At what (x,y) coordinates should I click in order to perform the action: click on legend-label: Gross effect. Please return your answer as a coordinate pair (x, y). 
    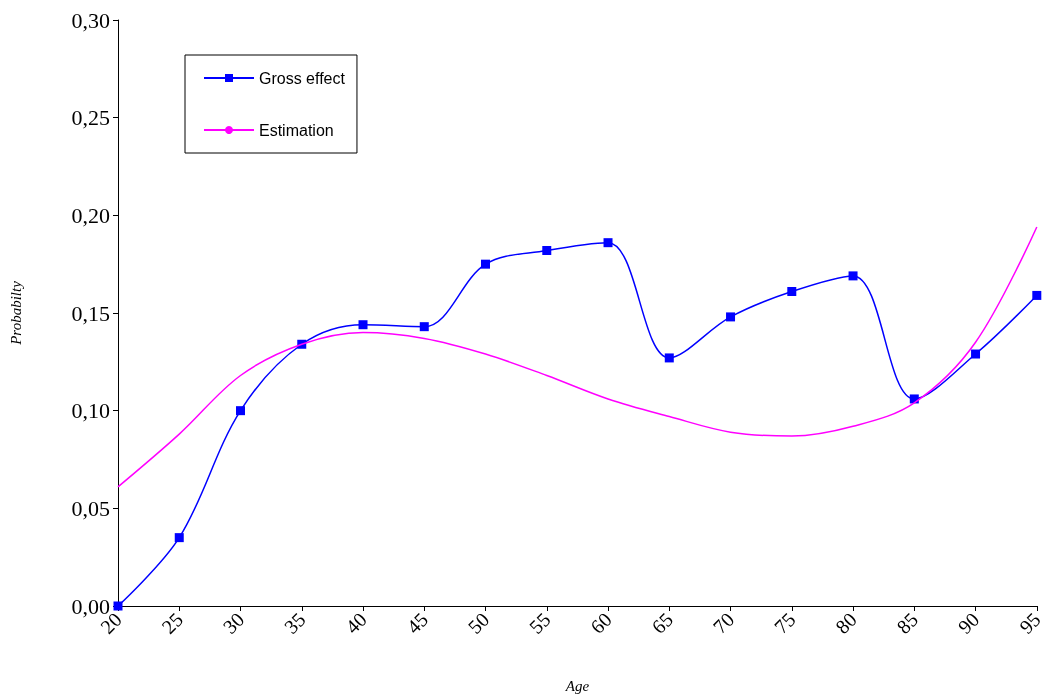
    Looking at the image, I should click on (302, 78).